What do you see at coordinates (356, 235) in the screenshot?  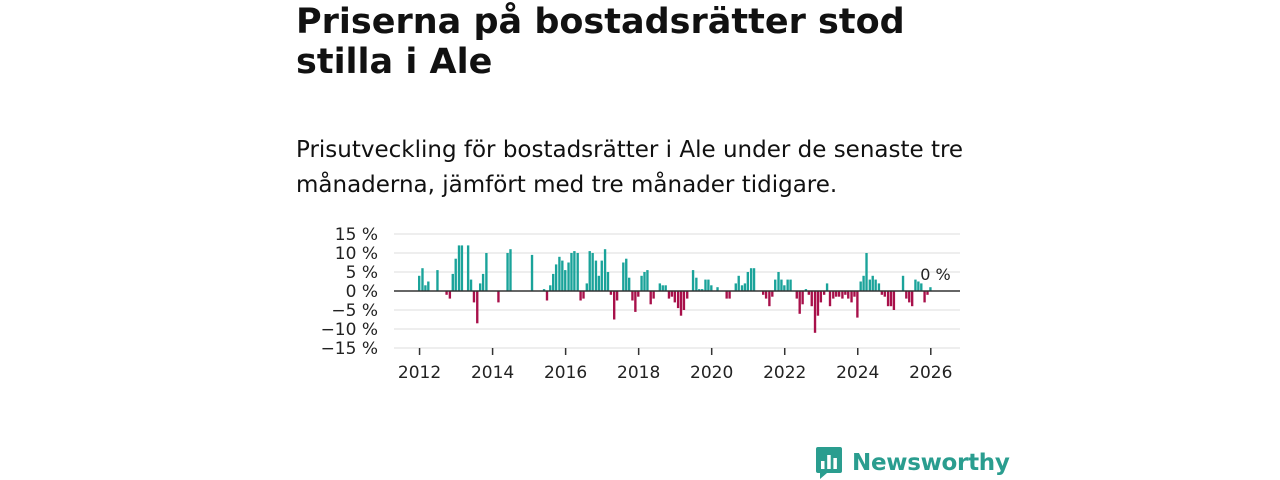 I see `y-tick-label: 15 %` at bounding box center [356, 235].